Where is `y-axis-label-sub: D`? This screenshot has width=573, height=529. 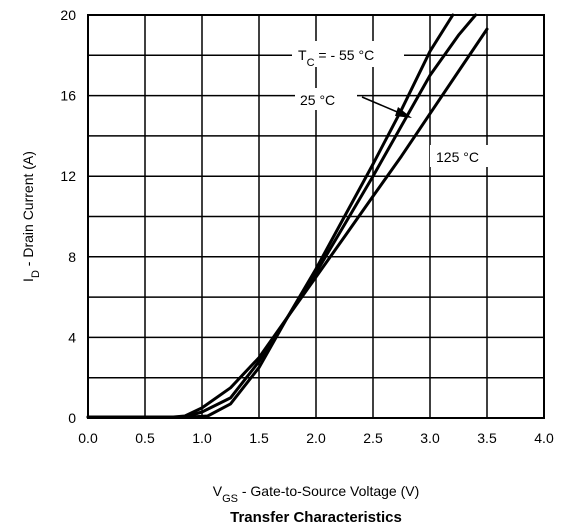
y-axis-label-sub: D is located at coordinates (36, 274).